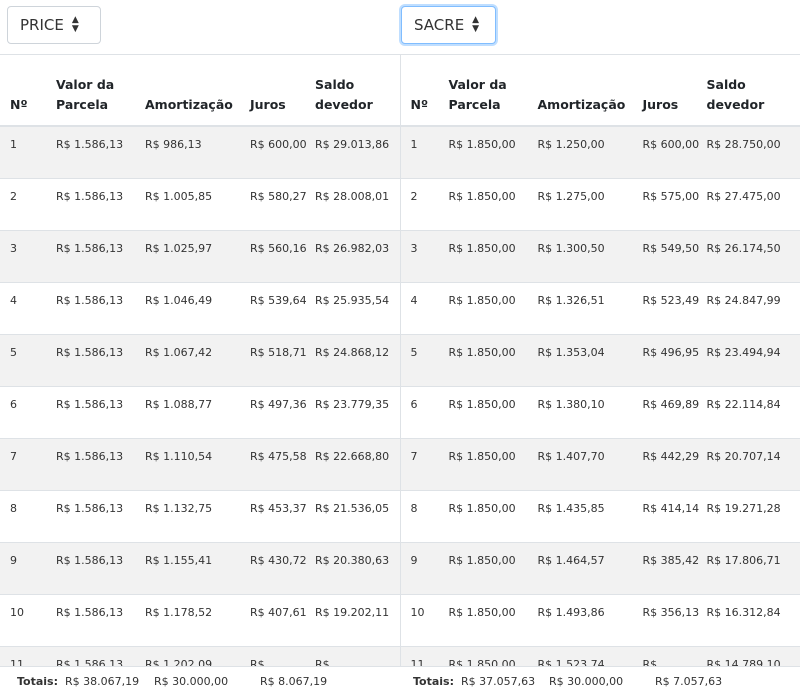  What do you see at coordinates (357, 656) in the screenshot?
I see `cell-saldo-devedor: R$` at bounding box center [357, 656].